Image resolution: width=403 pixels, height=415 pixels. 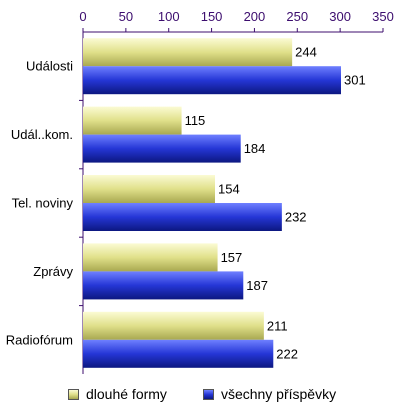 What do you see at coordinates (82, 16) in the screenshot?
I see `x-tick-label: 0` at bounding box center [82, 16].